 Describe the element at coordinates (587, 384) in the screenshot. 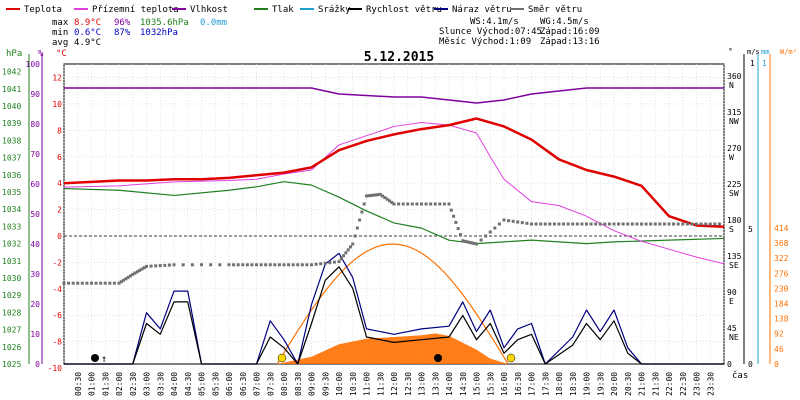

I see `time-tick-label: 19:00` at that location.